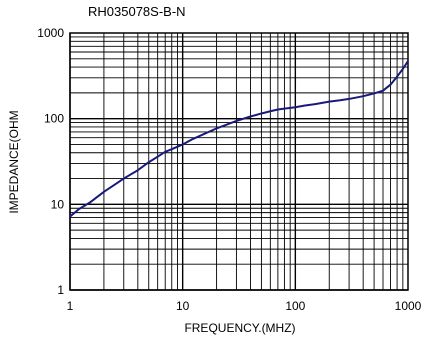 The width and height of the screenshot is (424, 344). I want to click on chart-title: RH035078S-B-N, so click(137, 11).